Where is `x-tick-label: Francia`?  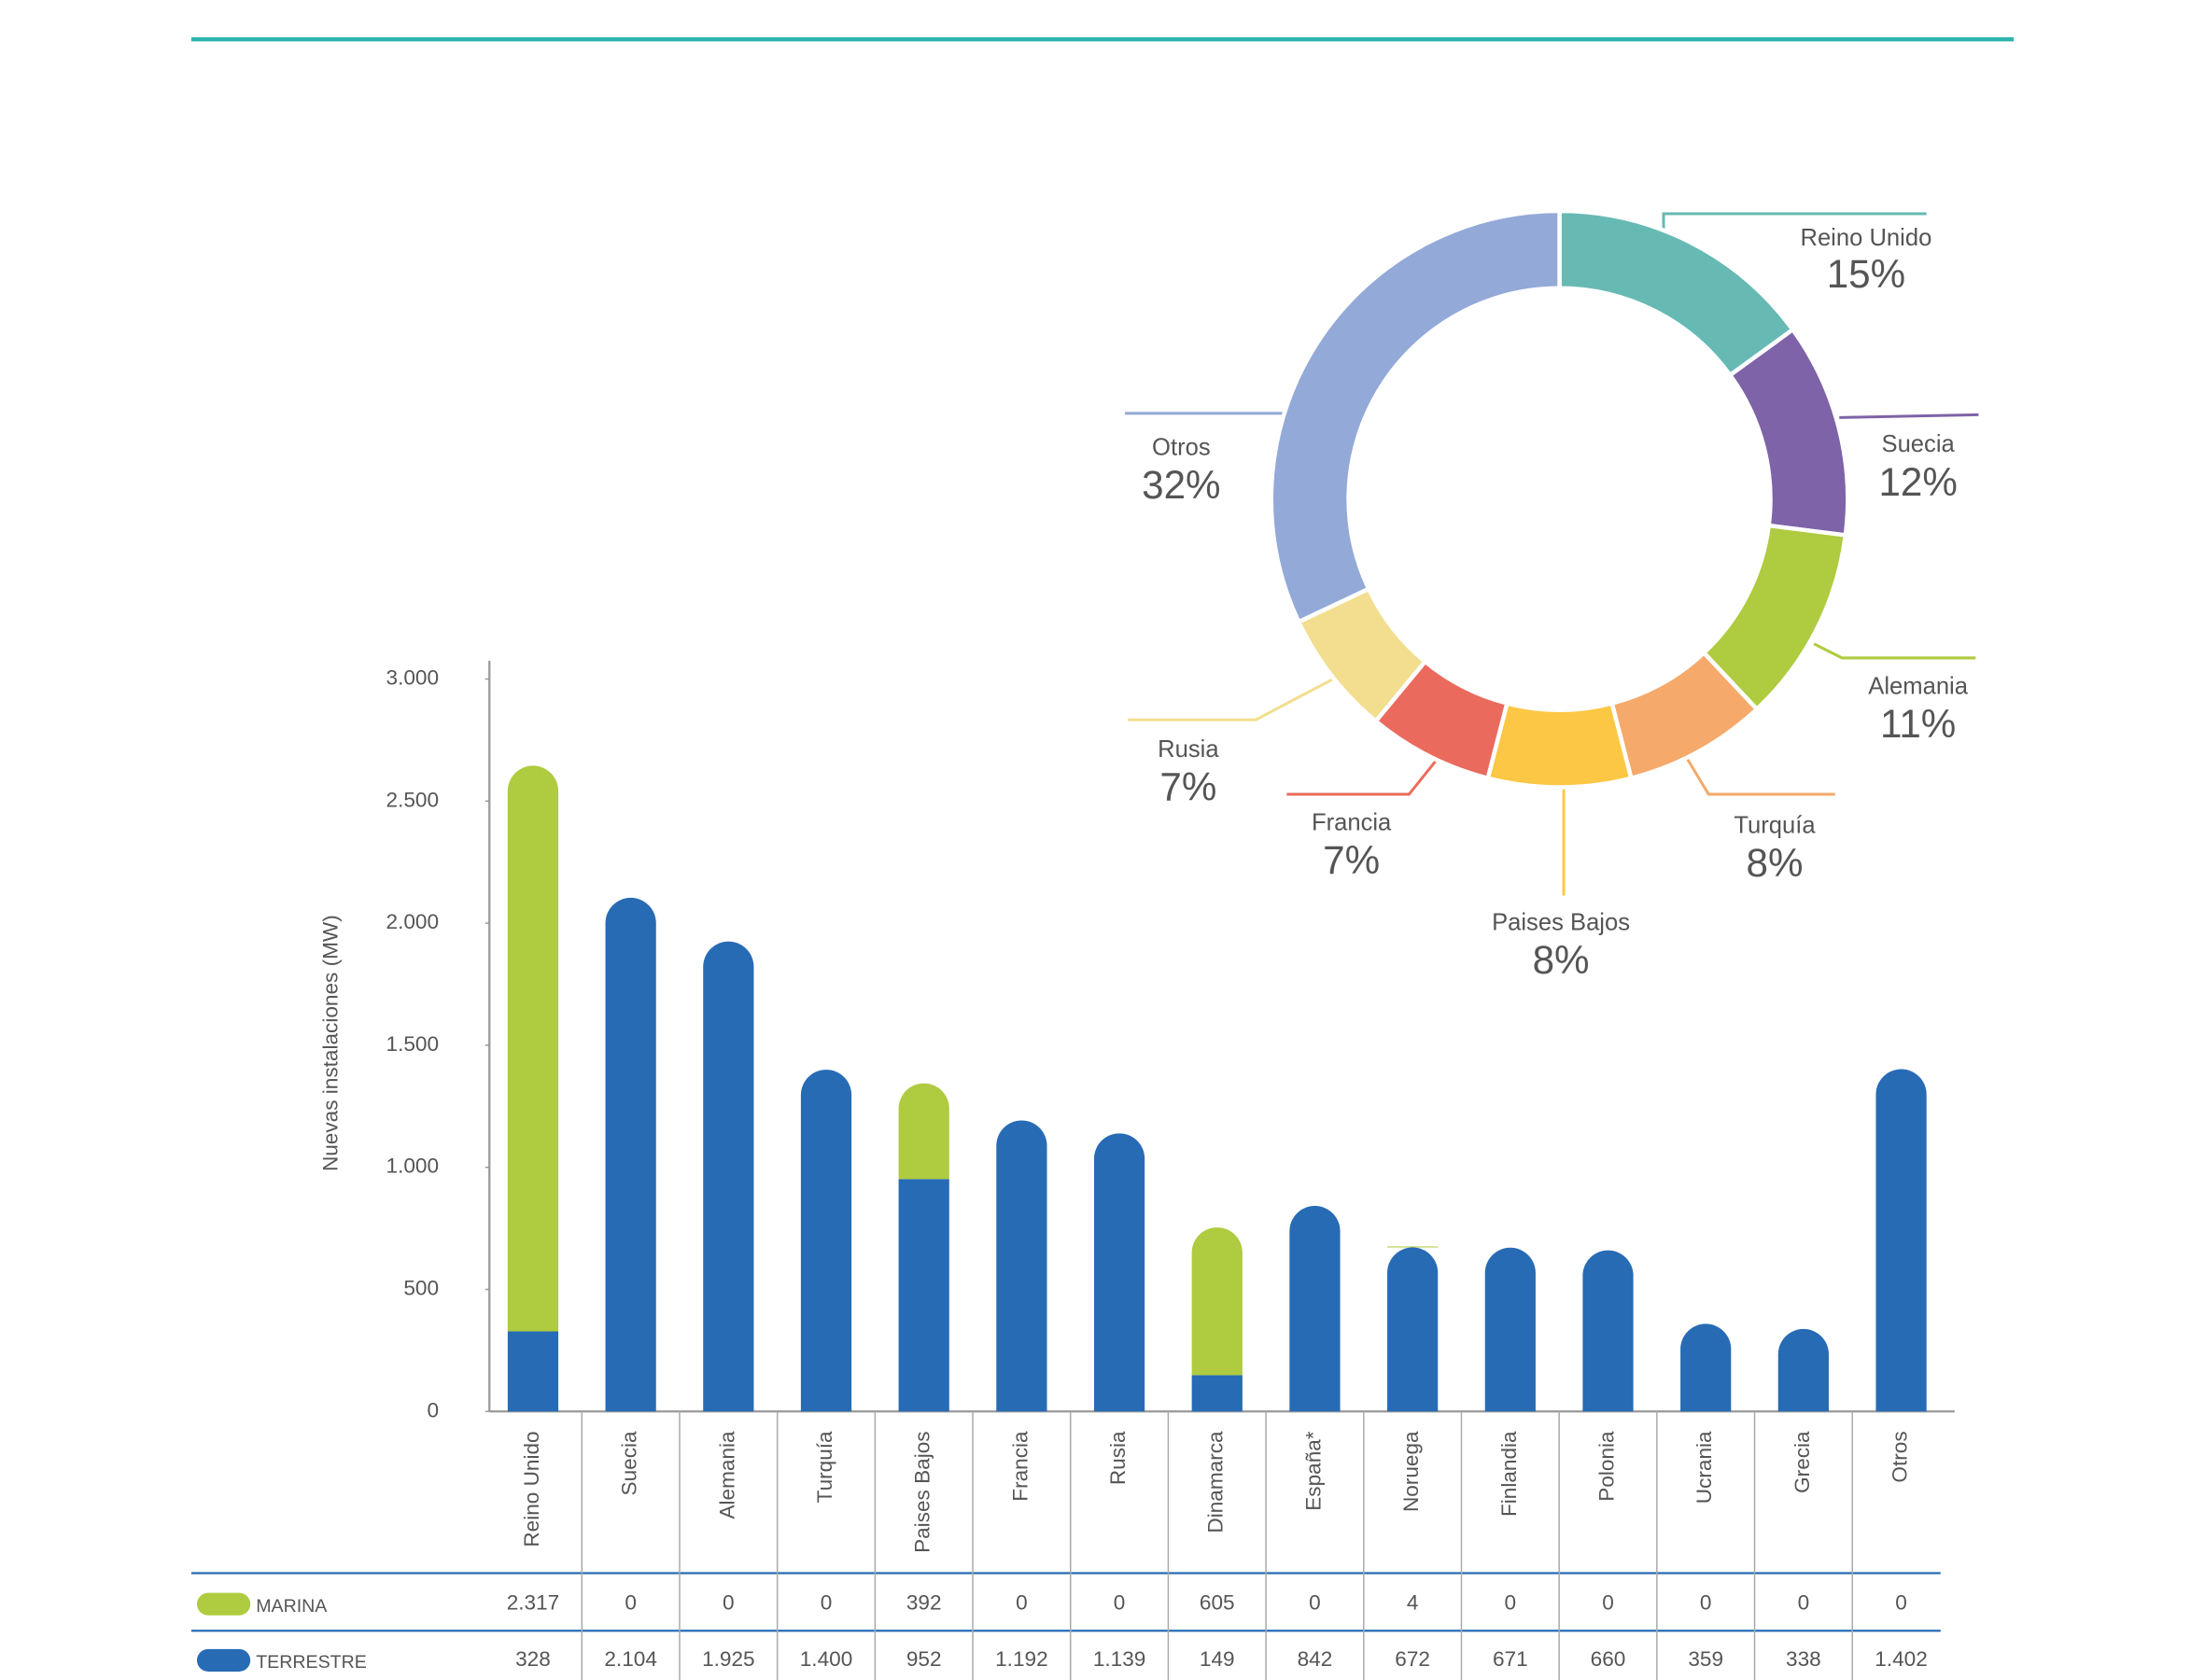
x-tick-label: Francia is located at coordinates (1020, 1466).